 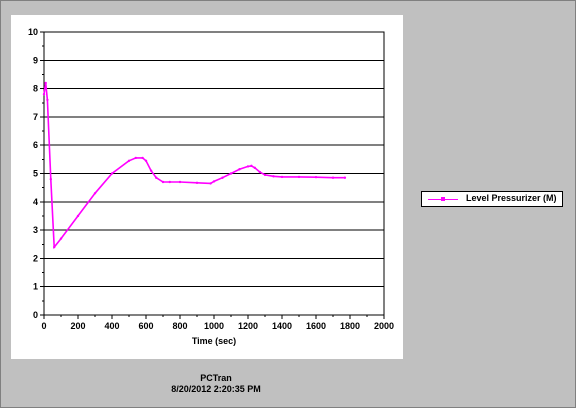 What do you see at coordinates (179, 326) in the screenshot?
I see `x-tick-label-800: 800` at bounding box center [179, 326].